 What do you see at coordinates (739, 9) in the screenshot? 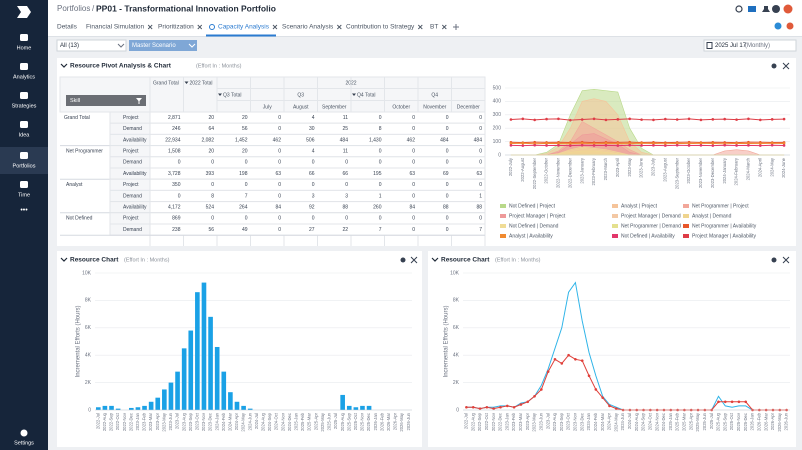
I see `search-icon` at bounding box center [739, 9].